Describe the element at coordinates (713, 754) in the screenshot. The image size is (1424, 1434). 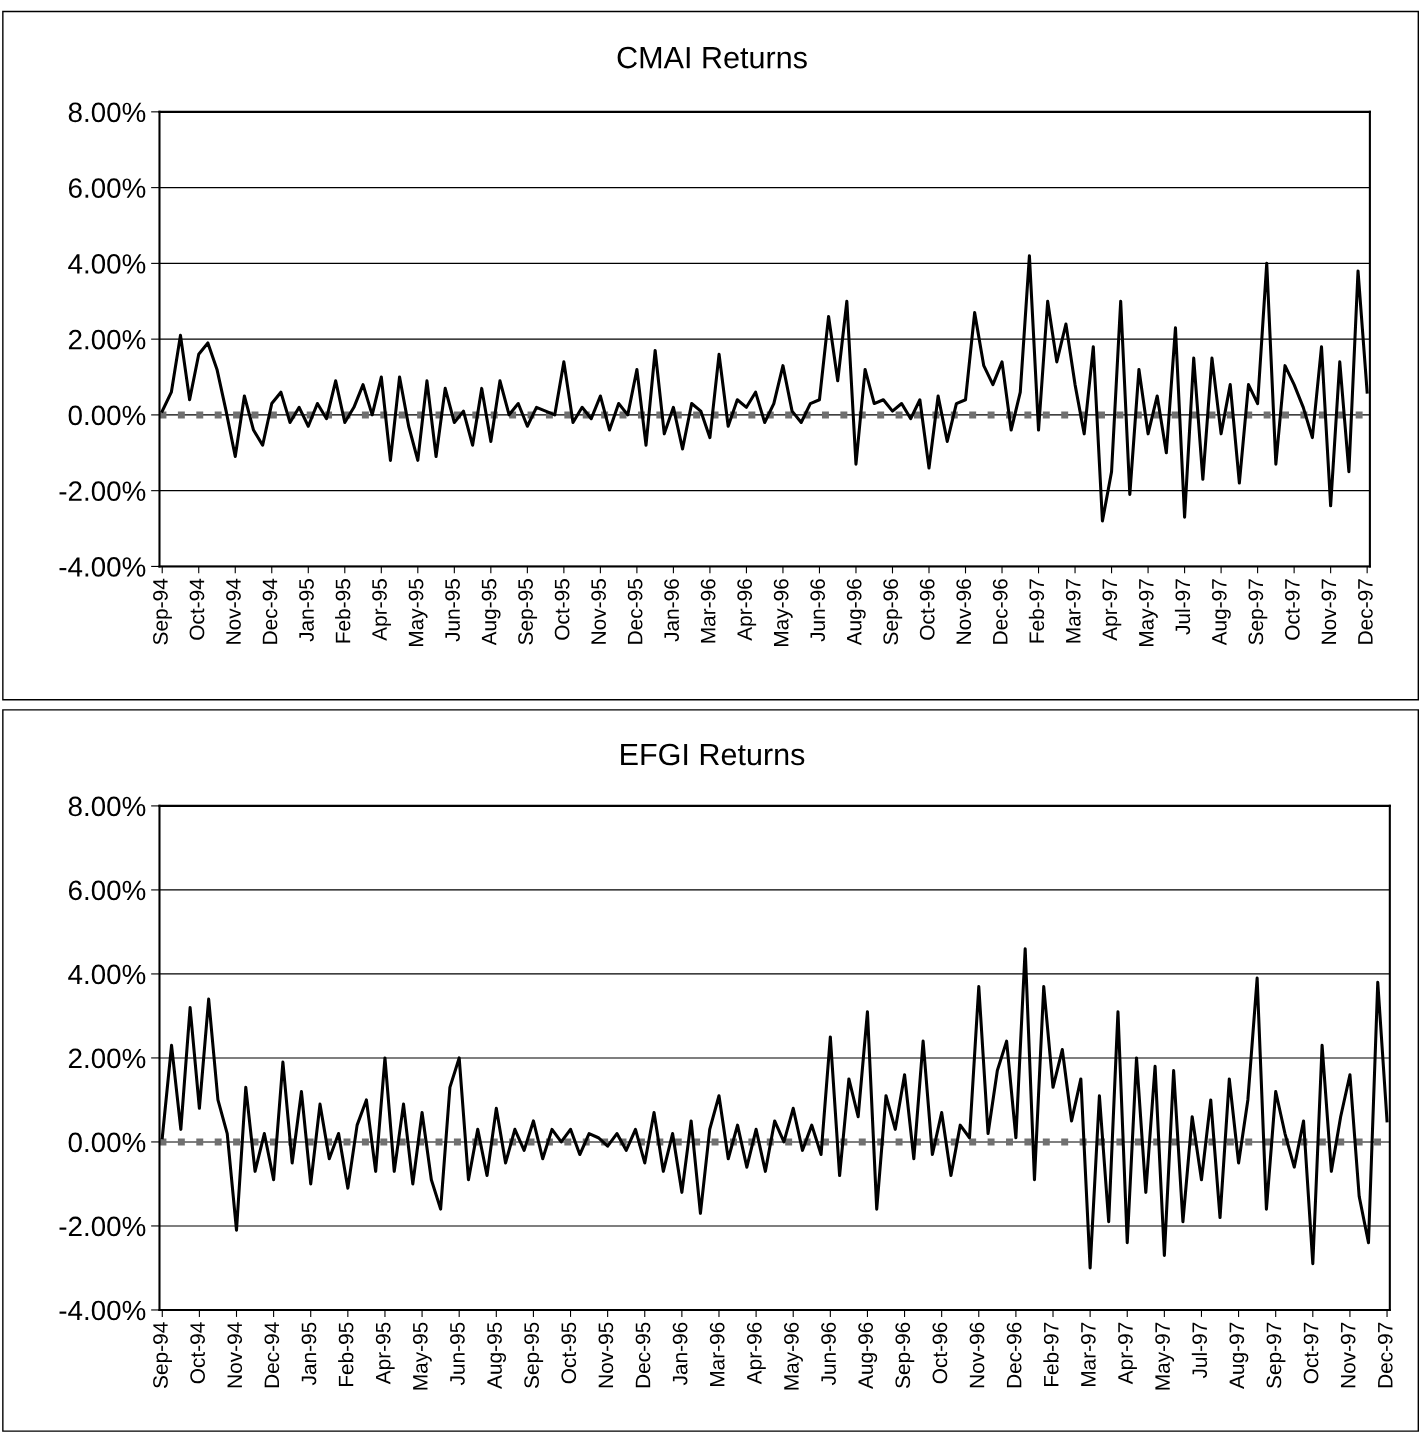
I see `chart-title: EFGI Returns` at that location.